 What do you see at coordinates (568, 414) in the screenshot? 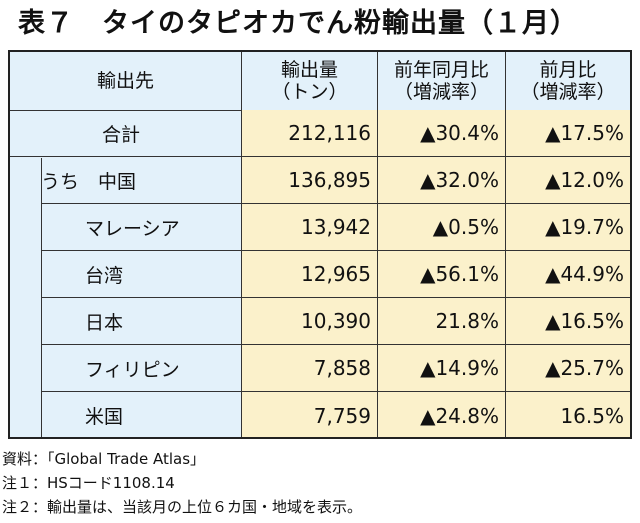
I see `mom-cell: 16.5%` at bounding box center [568, 414].